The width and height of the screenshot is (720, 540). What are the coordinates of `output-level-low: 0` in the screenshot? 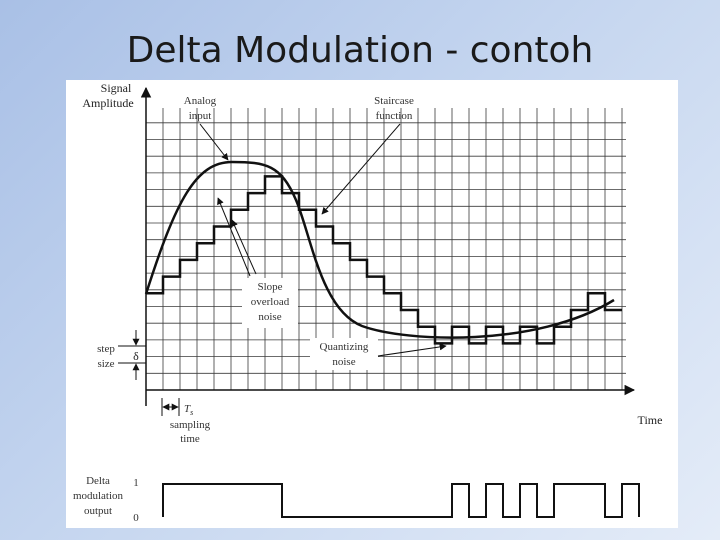 It's located at (136, 518).